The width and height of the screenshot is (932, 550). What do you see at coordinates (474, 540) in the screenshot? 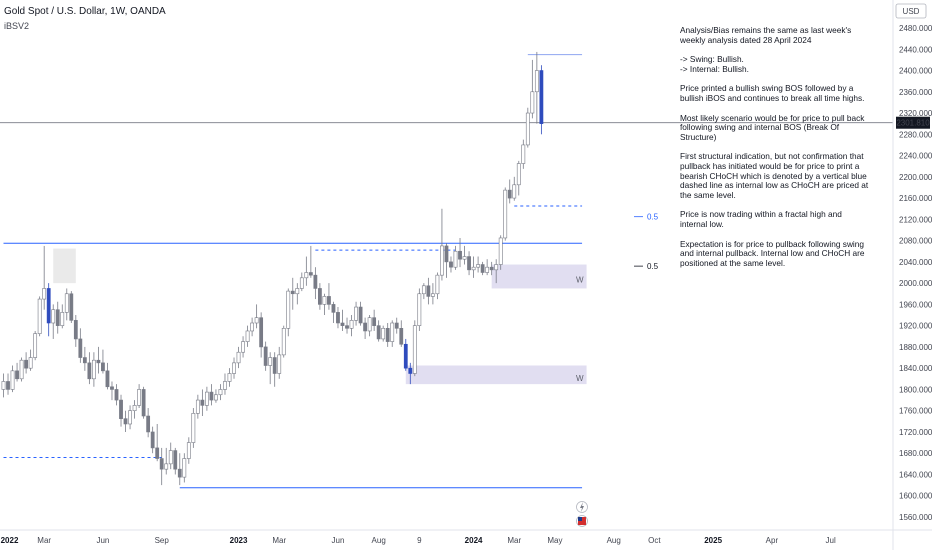
I see `time-tick-label: 2024` at bounding box center [474, 540].